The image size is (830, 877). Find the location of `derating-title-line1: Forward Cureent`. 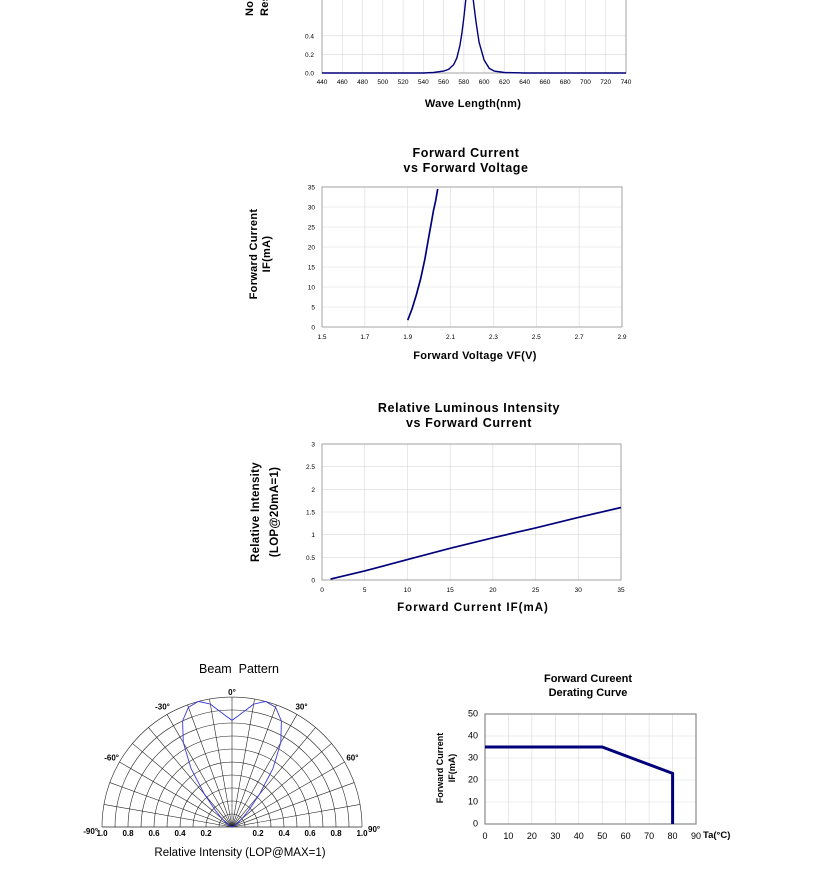

derating-title-line1: Forward Cureent is located at coordinates (588, 679).